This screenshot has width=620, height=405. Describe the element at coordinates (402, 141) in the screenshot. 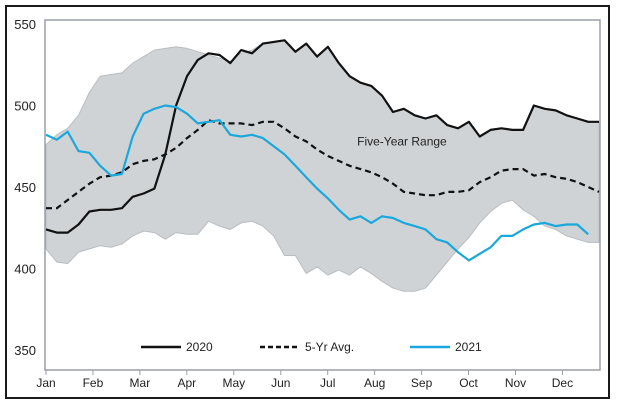

I see `five-year-range-label: Five-Year Range` at that location.